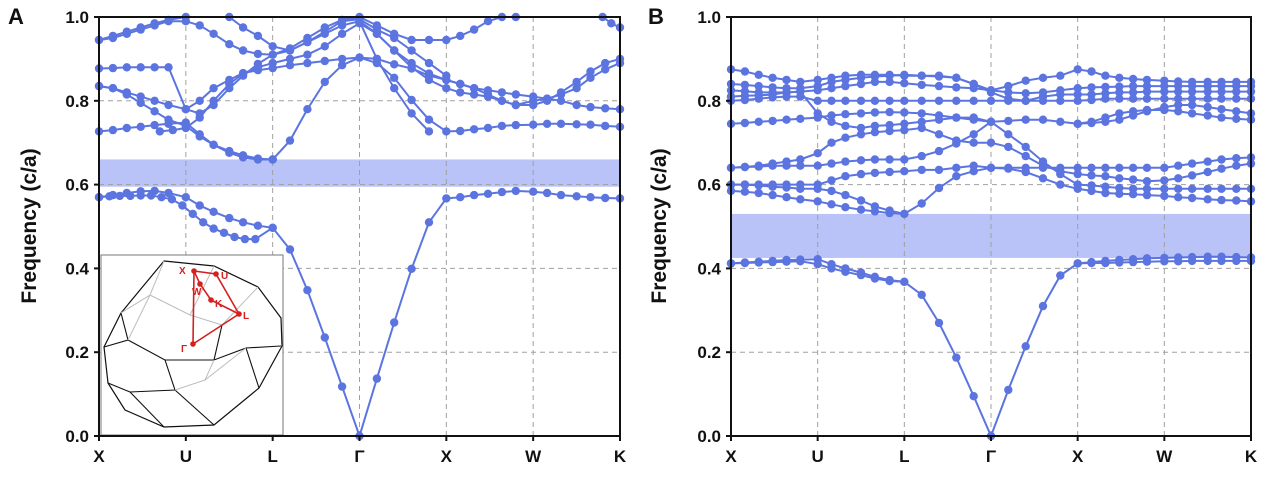 The height and width of the screenshot is (479, 1269). Describe the element at coordinates (709, 268) in the screenshot. I see `y-tick-label: 0.4` at that location.